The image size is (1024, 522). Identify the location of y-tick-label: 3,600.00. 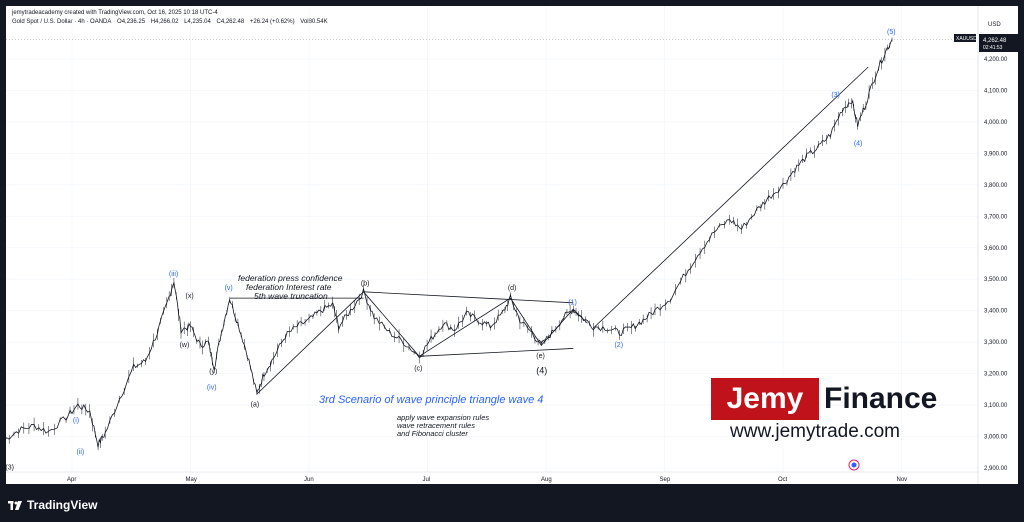
(996, 249).